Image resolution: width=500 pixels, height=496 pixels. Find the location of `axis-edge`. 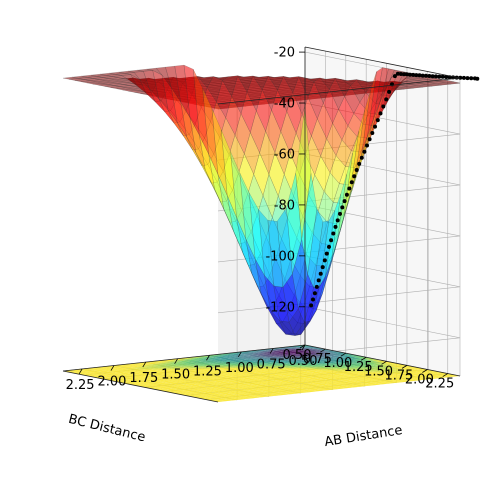

axis-edge is located at coordinates (140, 386).